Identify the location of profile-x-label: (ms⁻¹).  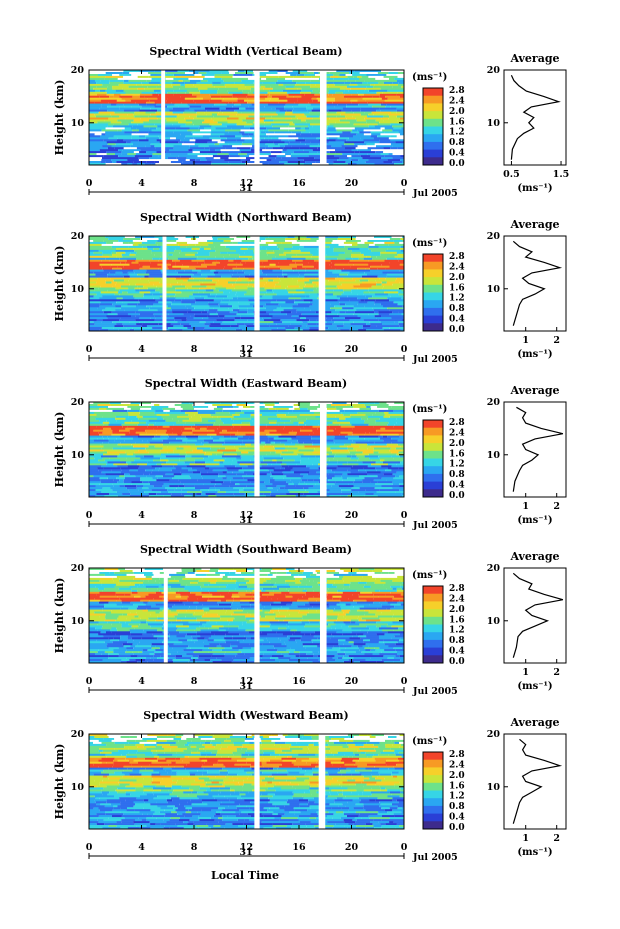
(534, 354).